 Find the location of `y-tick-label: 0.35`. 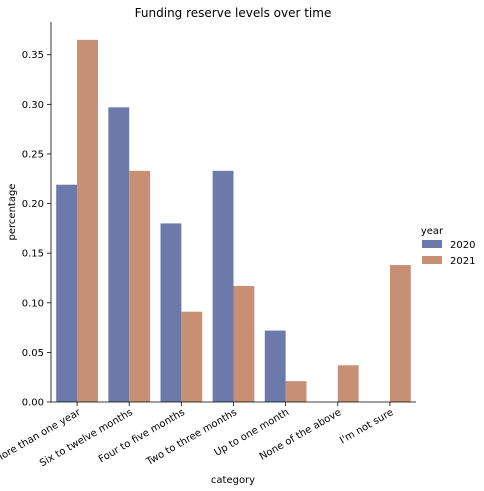

y-tick-label: 0.35 is located at coordinates (33, 55).